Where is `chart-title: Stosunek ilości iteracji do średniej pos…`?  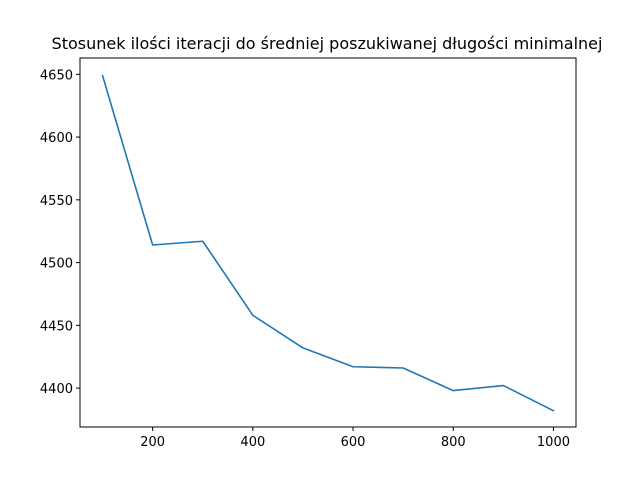
chart-title: Stosunek ilości iteracji do średniej pos… is located at coordinates (327, 43).